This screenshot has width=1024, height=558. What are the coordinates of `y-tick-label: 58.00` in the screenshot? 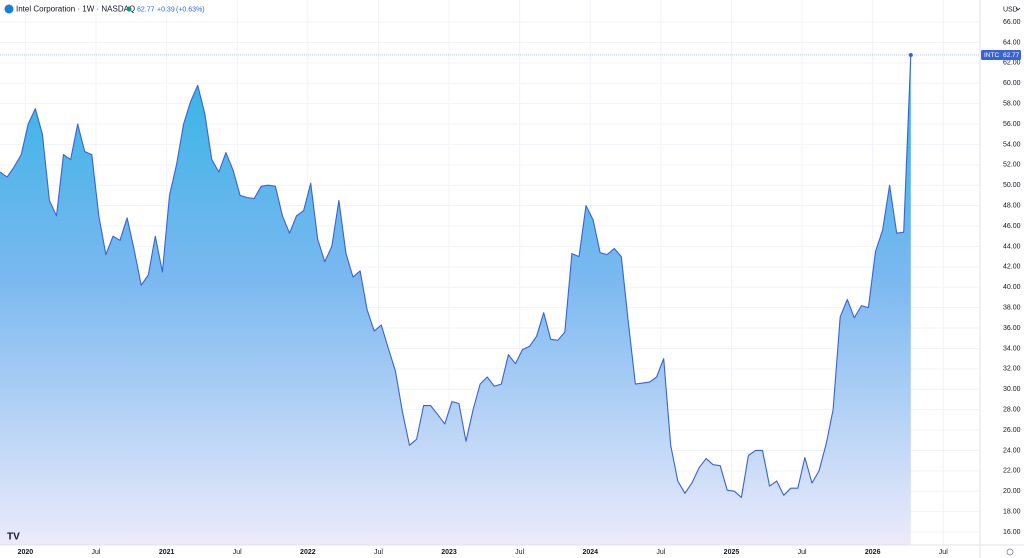 It's located at (1012, 103).